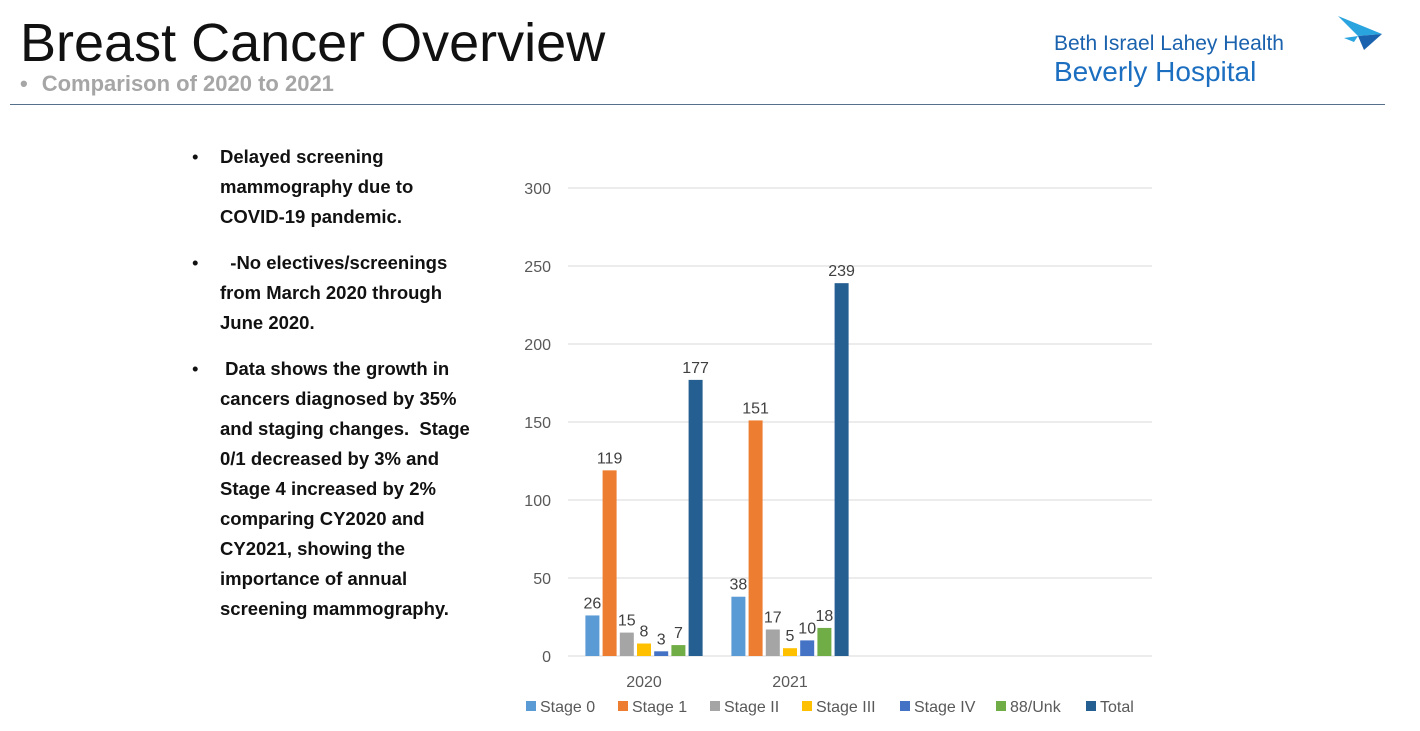 Image resolution: width=1420 pixels, height=731 pixels. I want to click on data-label: 239, so click(841, 271).